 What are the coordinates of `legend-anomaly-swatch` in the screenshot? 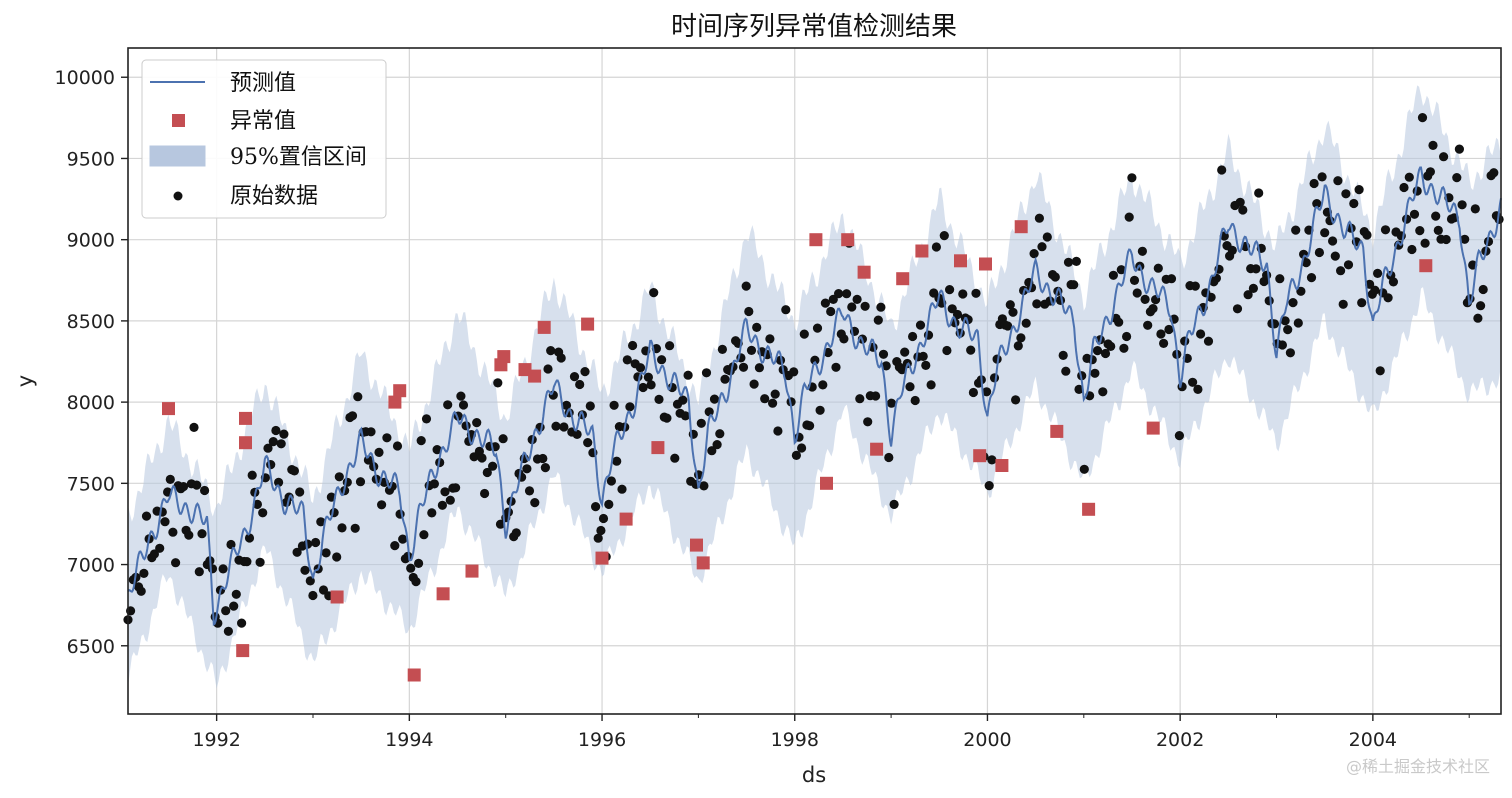 It's located at (178, 120).